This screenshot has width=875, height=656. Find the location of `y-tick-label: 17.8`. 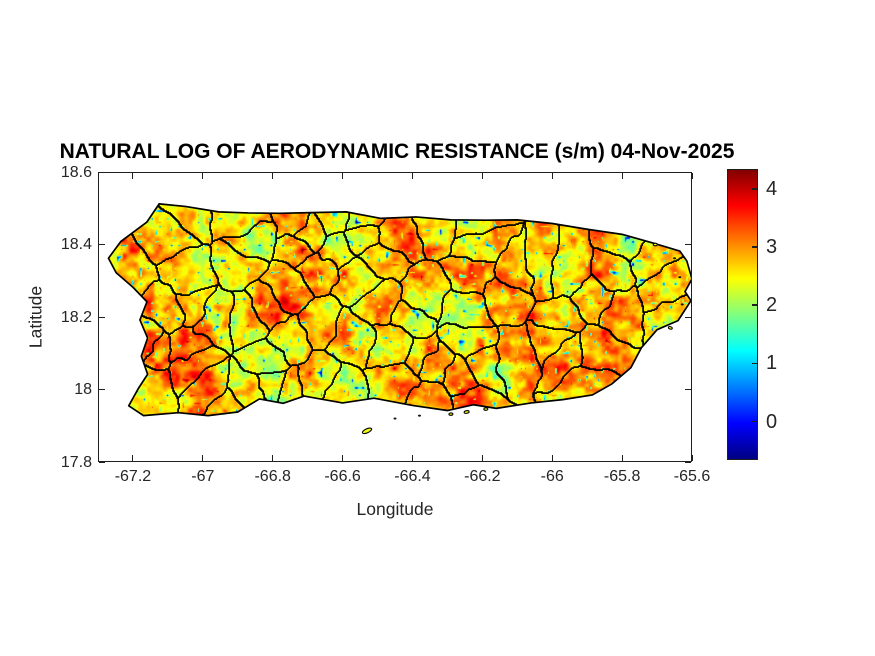

y-tick-label: 17.8 is located at coordinates (76, 462).